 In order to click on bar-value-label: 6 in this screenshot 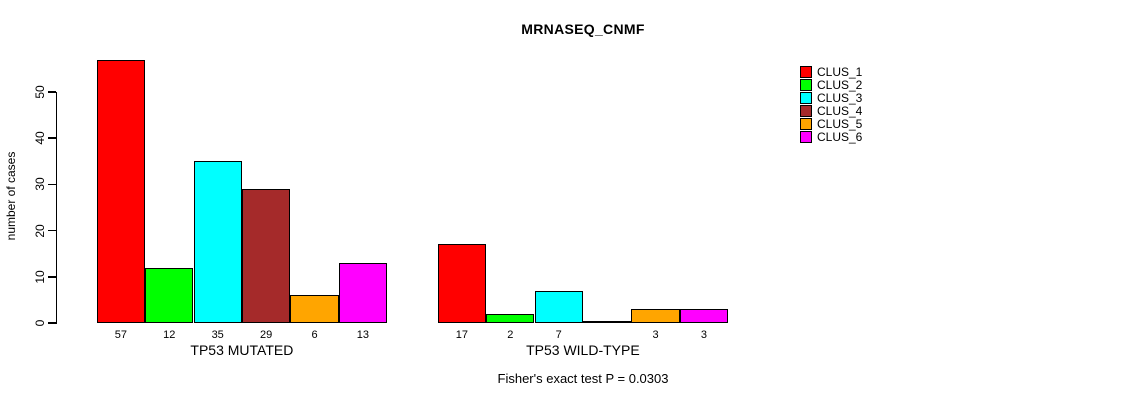, I will do `click(314, 335)`.